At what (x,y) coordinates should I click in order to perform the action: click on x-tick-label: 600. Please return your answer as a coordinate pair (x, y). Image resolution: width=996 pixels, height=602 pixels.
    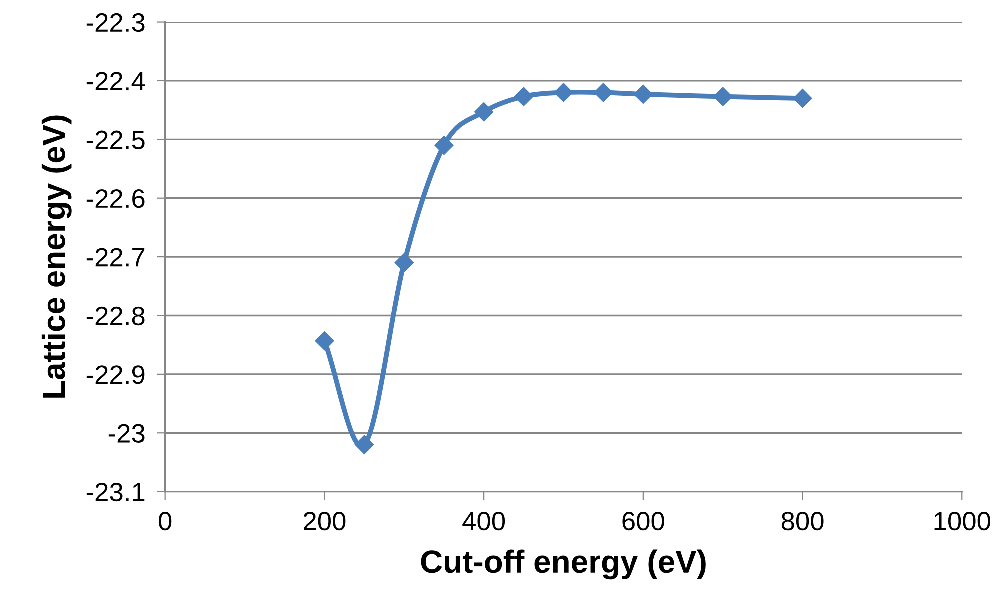
    Looking at the image, I should click on (643, 521).